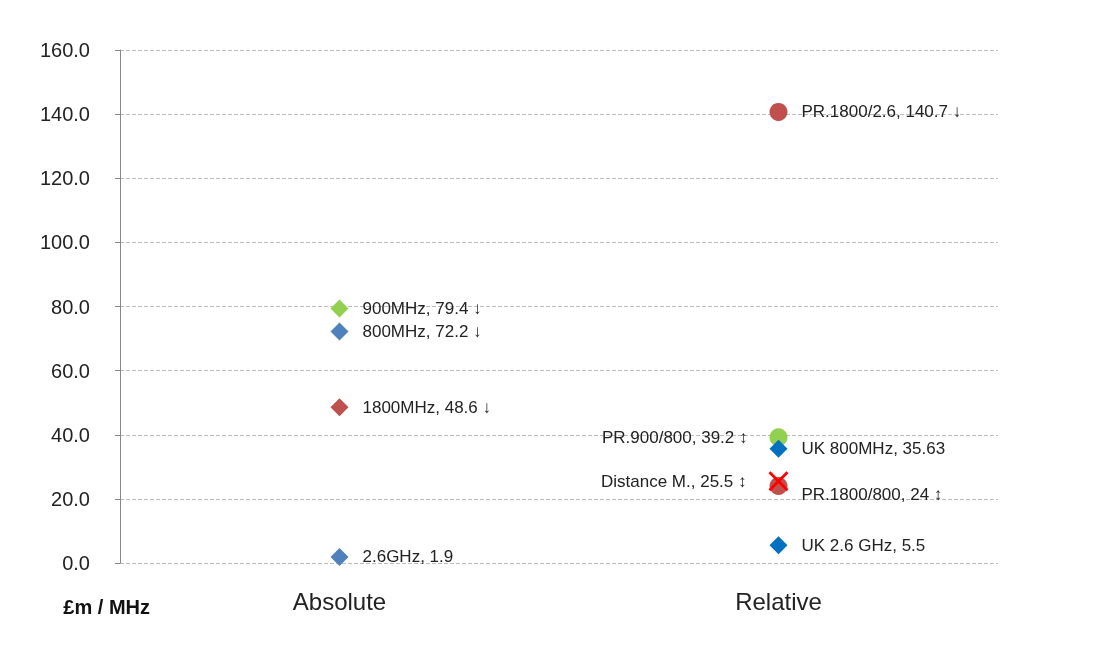 The width and height of the screenshot is (1108, 653). I want to click on data-label: 2.6GHz, 1.9, so click(408, 557).